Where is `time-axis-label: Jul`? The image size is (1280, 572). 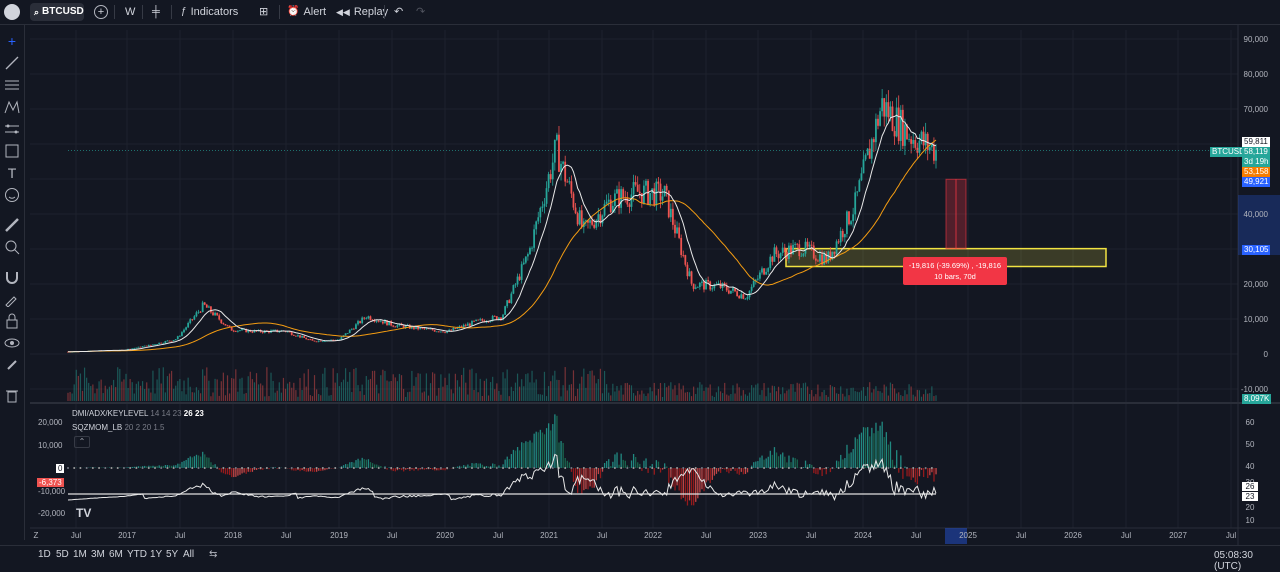
time-axis-label: Jul is located at coordinates (76, 535).